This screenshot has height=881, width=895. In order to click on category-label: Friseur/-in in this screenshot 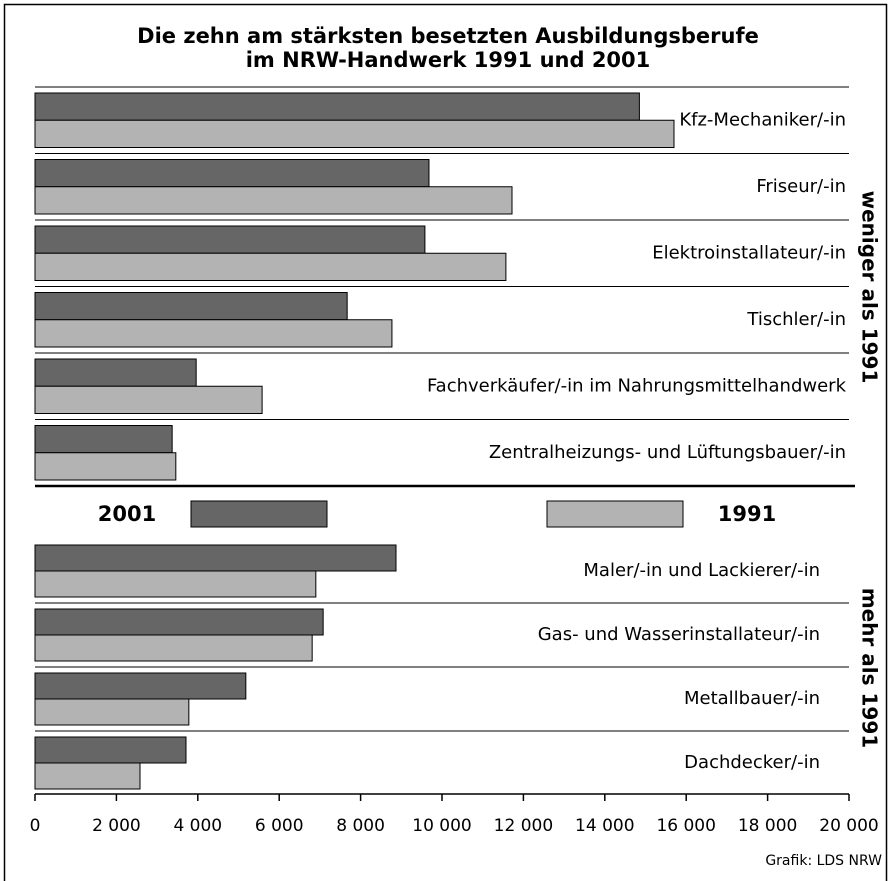, I will do `click(801, 186)`.